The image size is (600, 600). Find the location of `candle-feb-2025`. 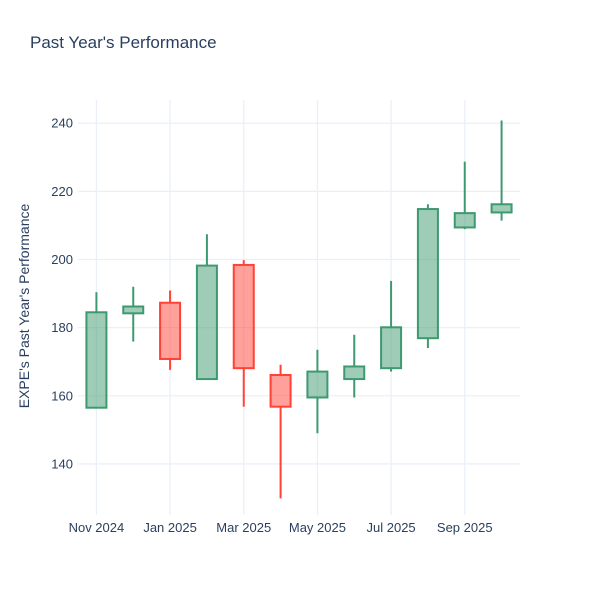

candle-feb-2025 is located at coordinates (206, 307).